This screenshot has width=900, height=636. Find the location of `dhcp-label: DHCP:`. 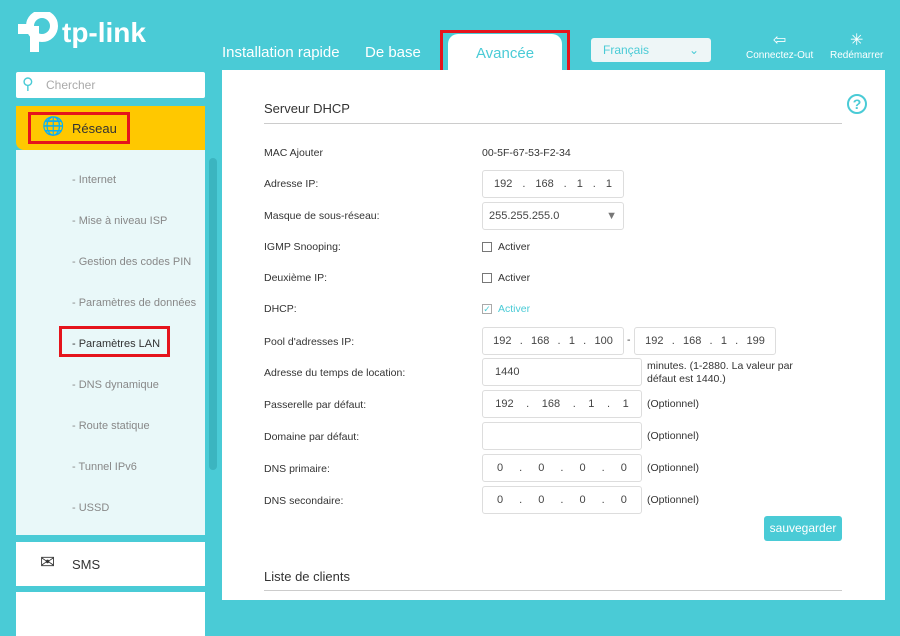

dhcp-label: DHCP: is located at coordinates (280, 309).